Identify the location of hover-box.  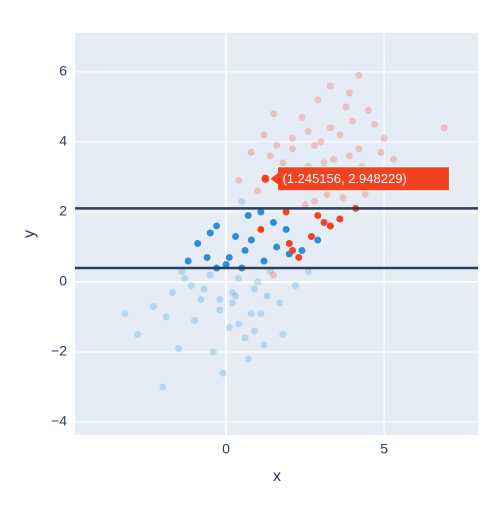
(359, 179).